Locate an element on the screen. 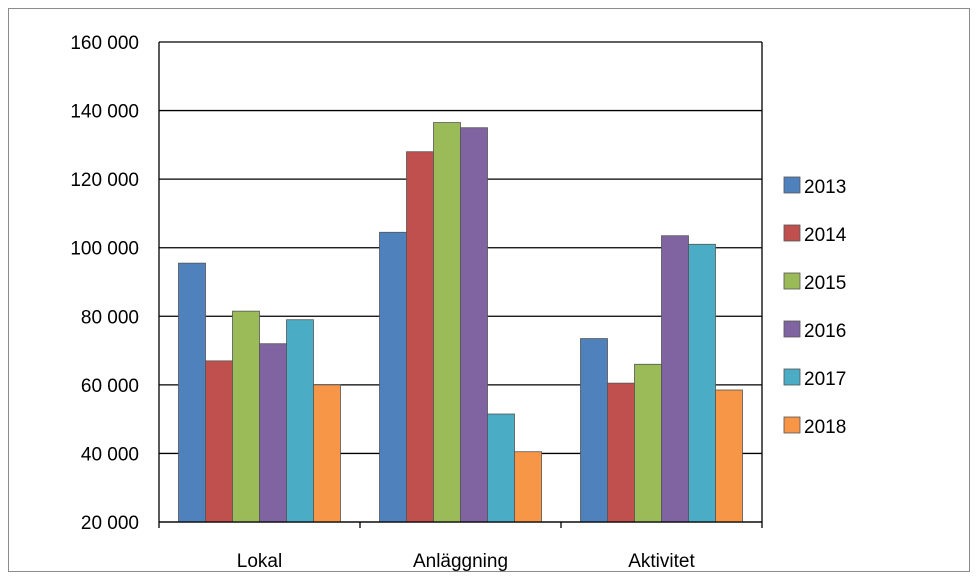 The width and height of the screenshot is (980, 580). legend-swatch-2015 is located at coordinates (792, 281).